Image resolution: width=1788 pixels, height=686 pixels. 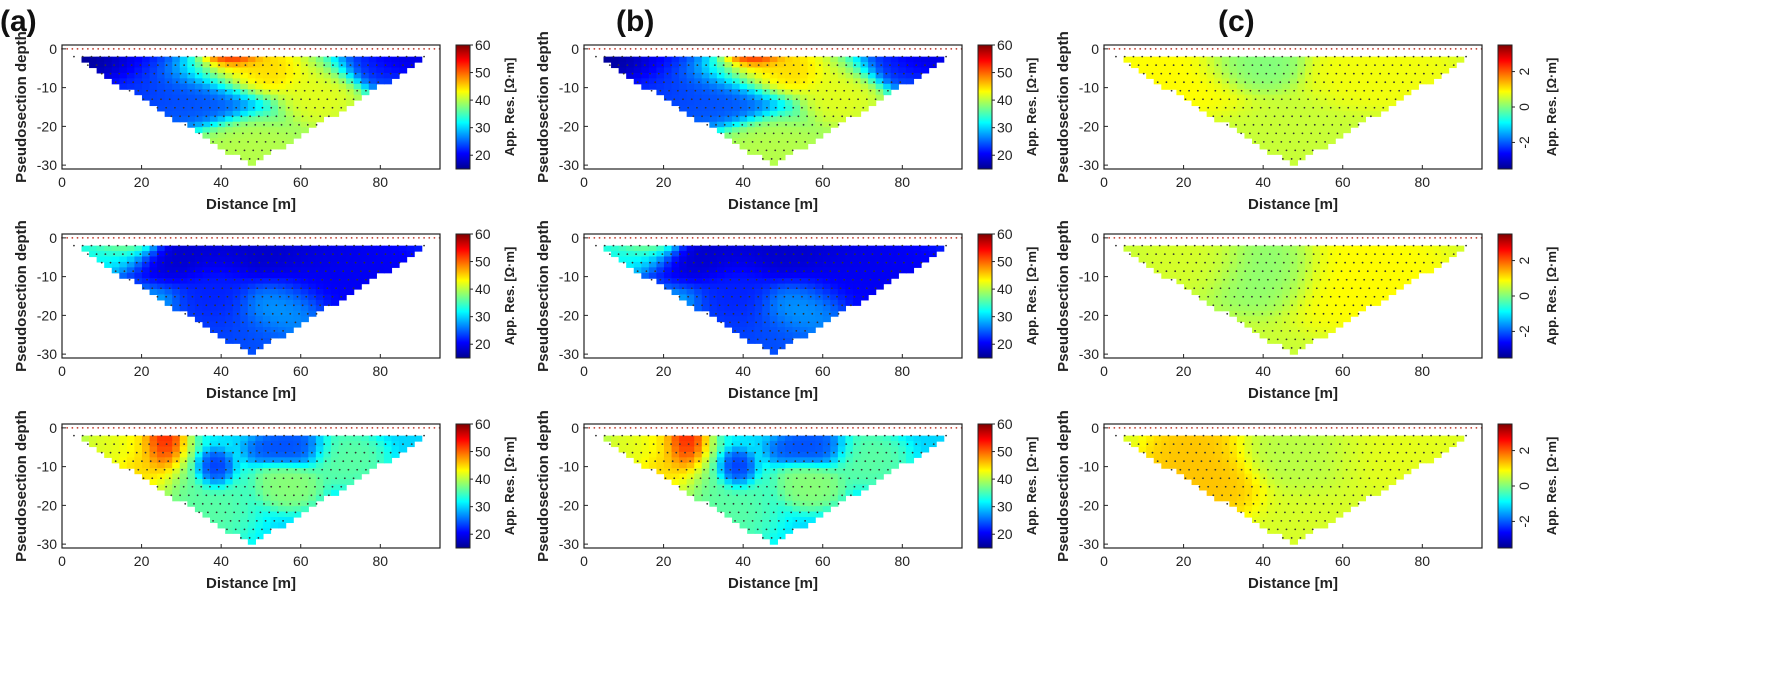 I want to click on panel-label-b: (b), so click(x=635, y=21).